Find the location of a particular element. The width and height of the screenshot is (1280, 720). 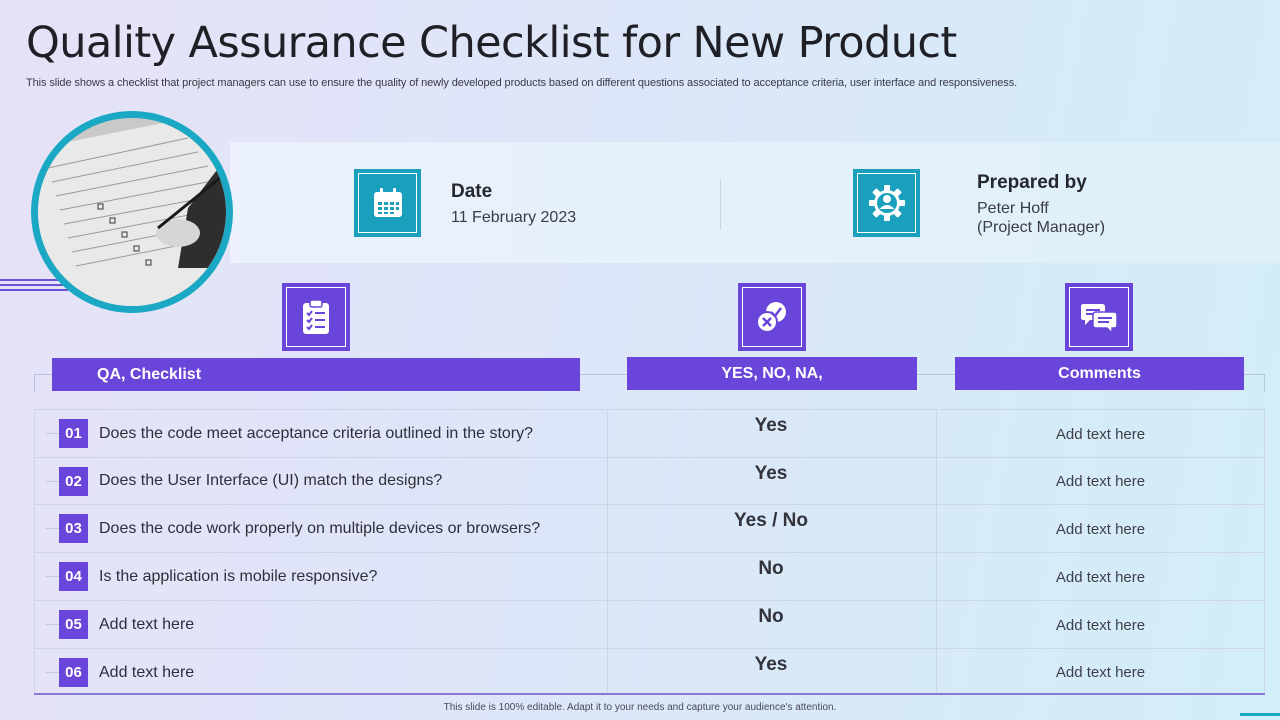

prepared-by-name: Peter Hoff is located at coordinates (1013, 208).